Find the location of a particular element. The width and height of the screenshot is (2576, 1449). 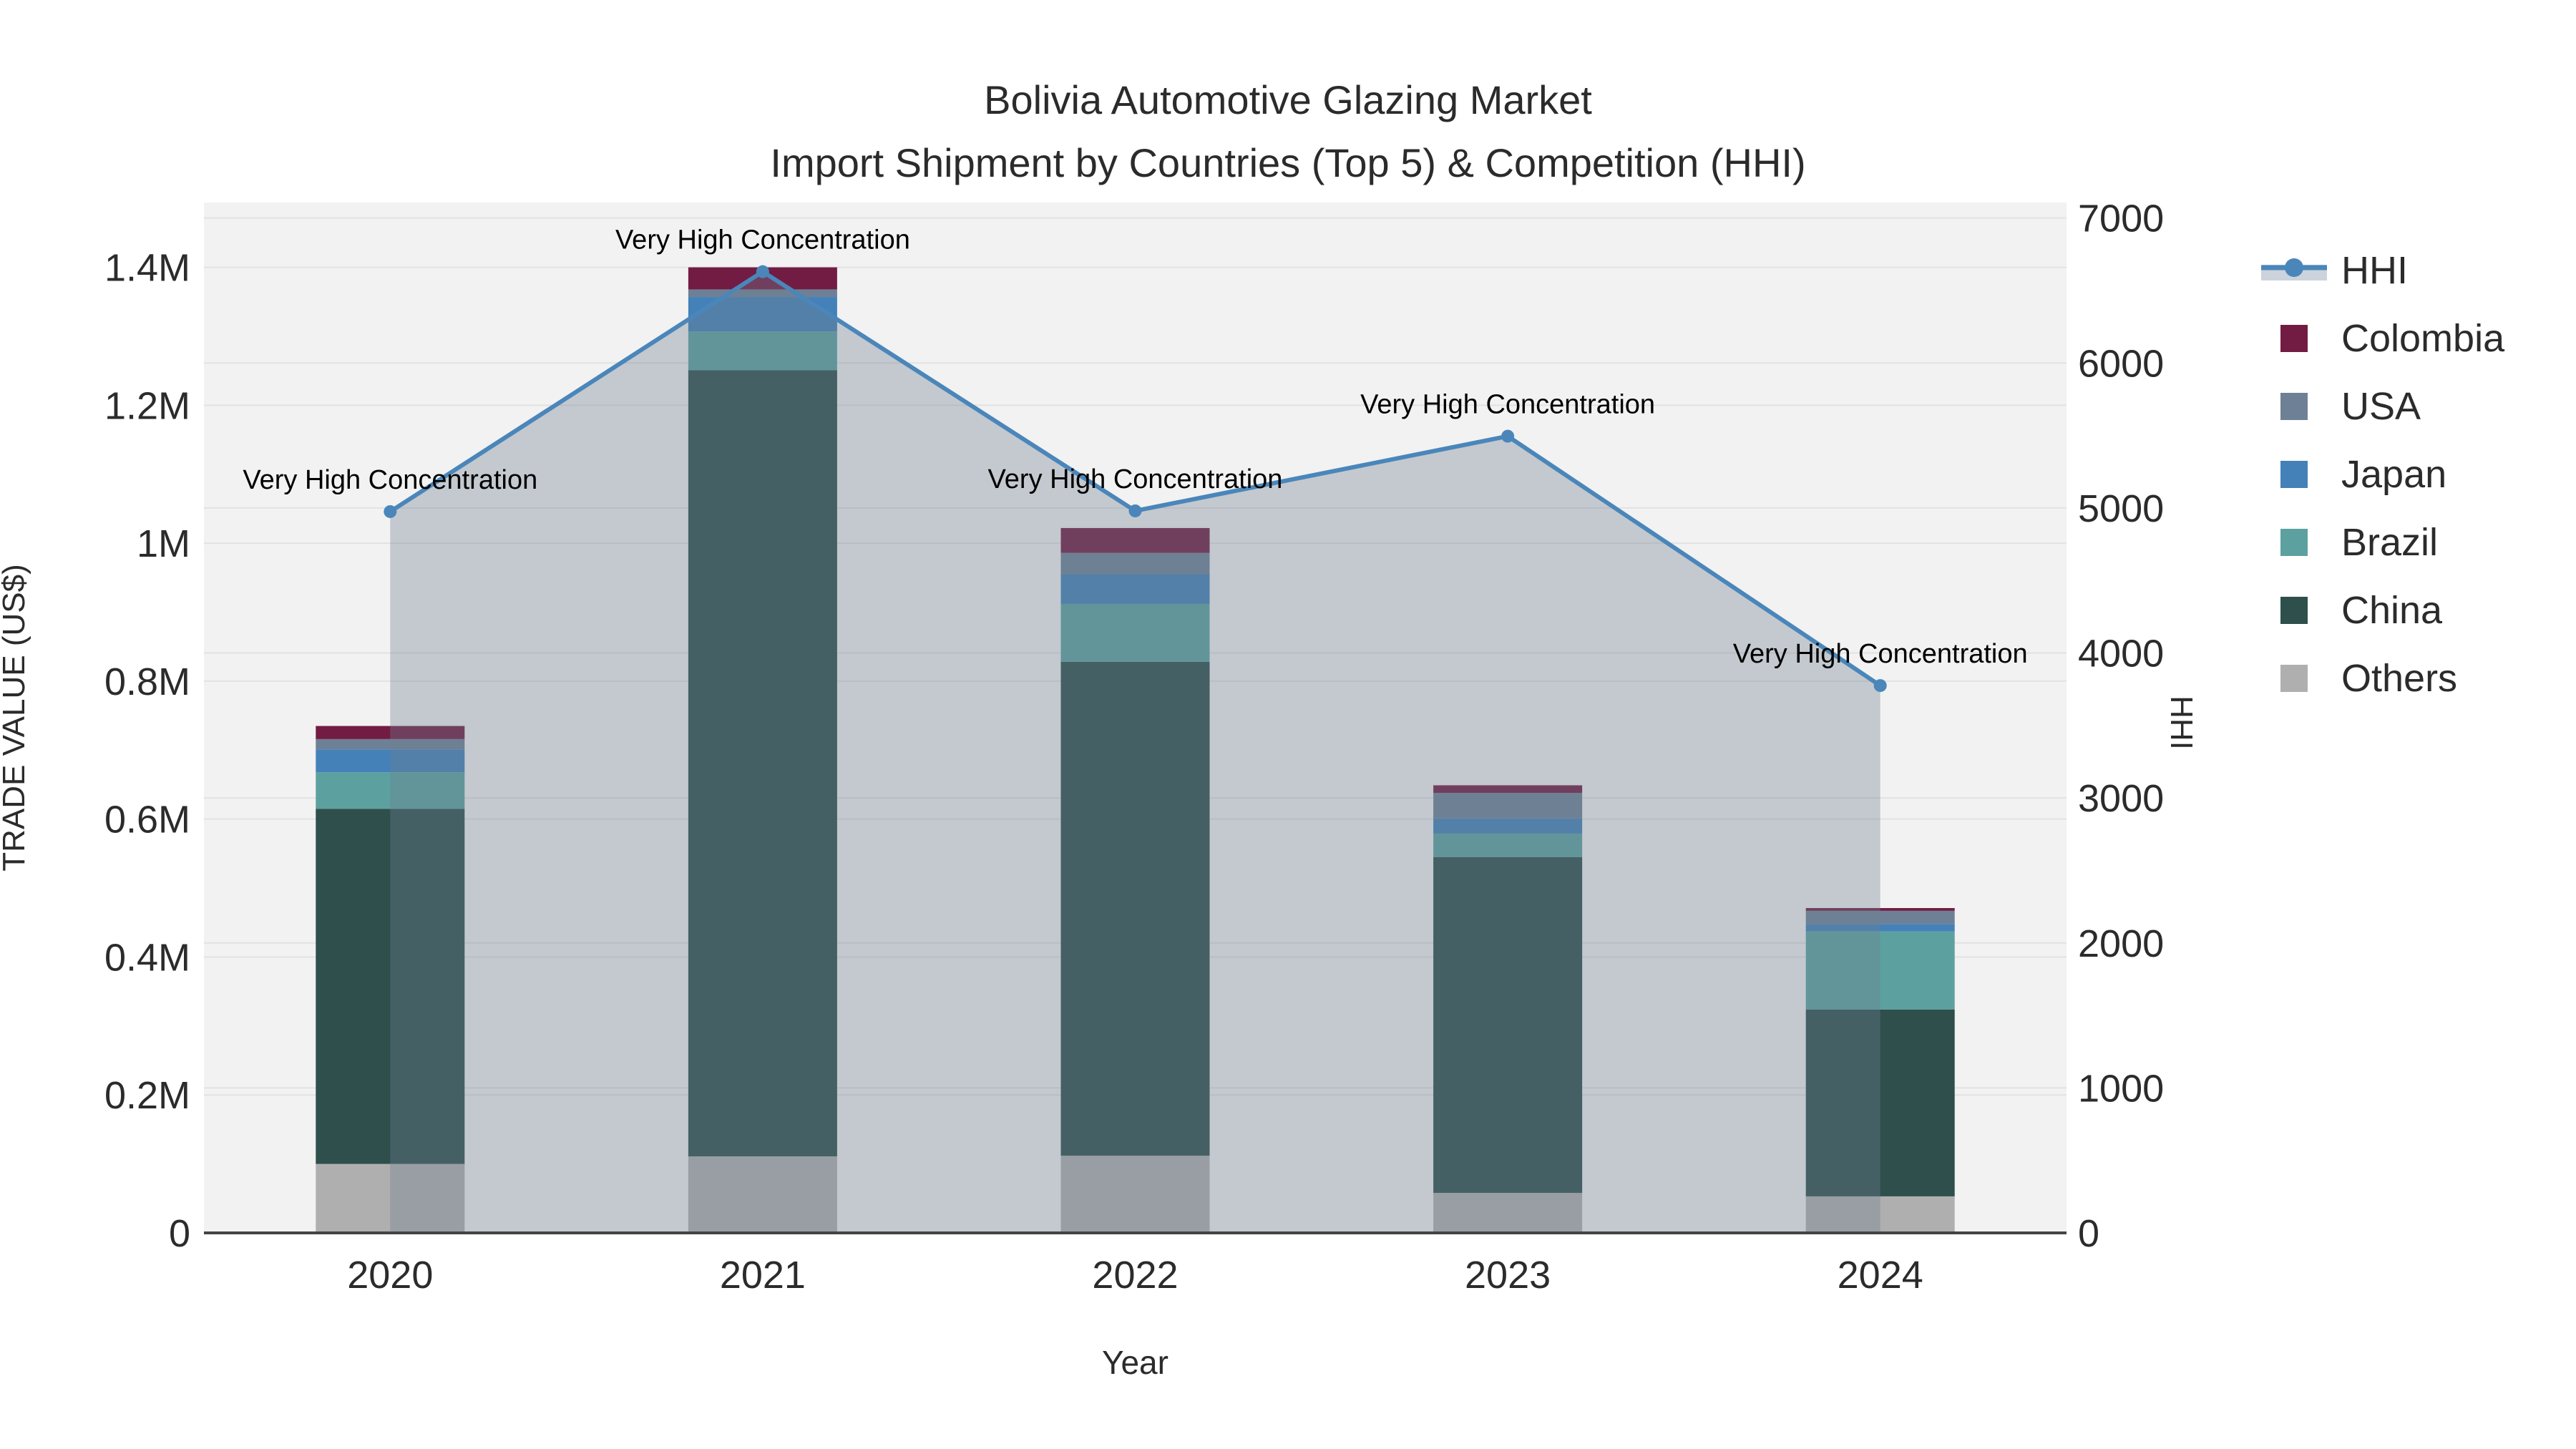

hhi-point-2020 is located at coordinates (390, 511).